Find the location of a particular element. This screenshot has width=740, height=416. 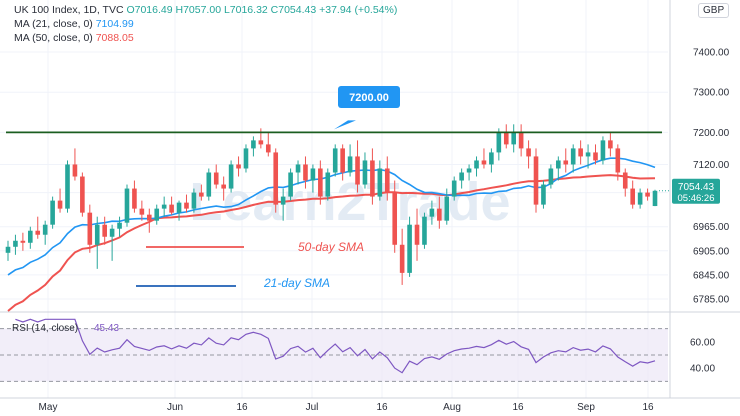

rsi-value: 45.43 is located at coordinates (106, 328).